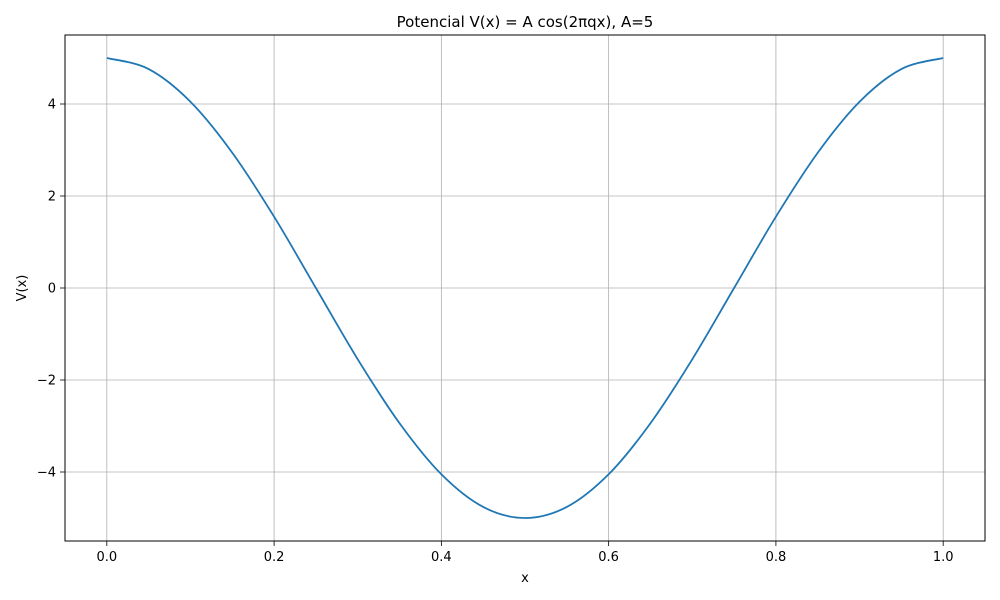 This screenshot has height=600, width=1000. I want to click on x-axis-ticks: 0.0 0.2 0.4 0.6 0.8 1.0, so click(525, 553).